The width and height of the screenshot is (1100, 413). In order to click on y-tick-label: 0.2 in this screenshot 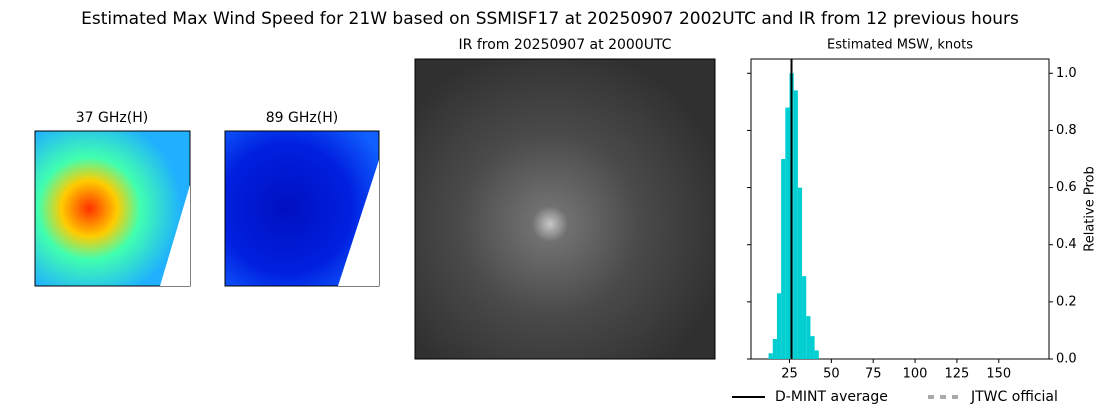, I will do `click(1066, 301)`.